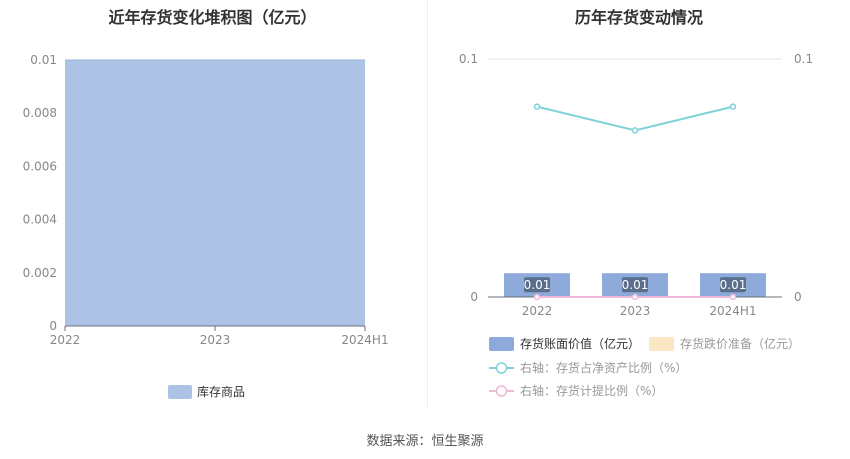  What do you see at coordinates (40, 220) in the screenshot?
I see `left-y-tick-label: 0.004` at bounding box center [40, 220].